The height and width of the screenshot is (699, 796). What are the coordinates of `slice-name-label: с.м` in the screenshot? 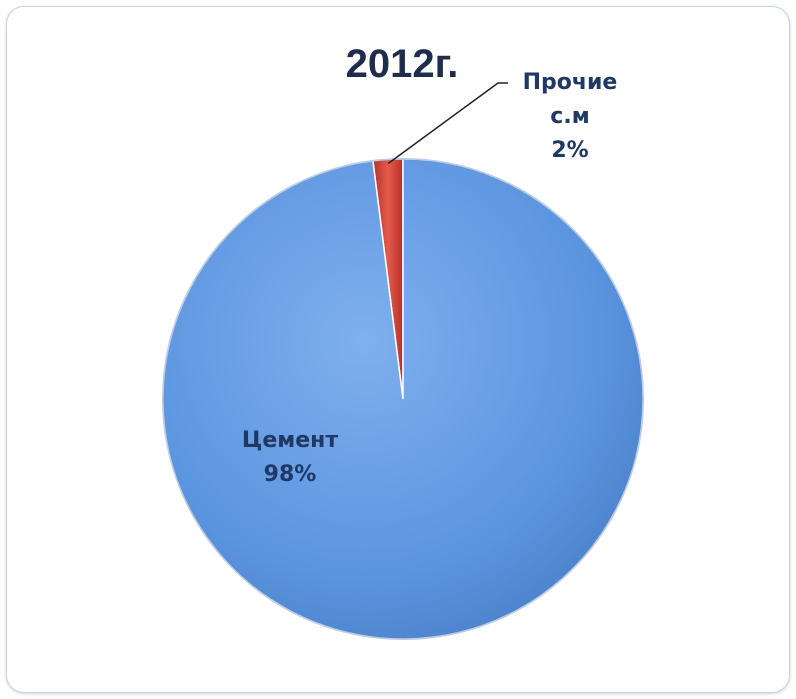 It's located at (569, 116).